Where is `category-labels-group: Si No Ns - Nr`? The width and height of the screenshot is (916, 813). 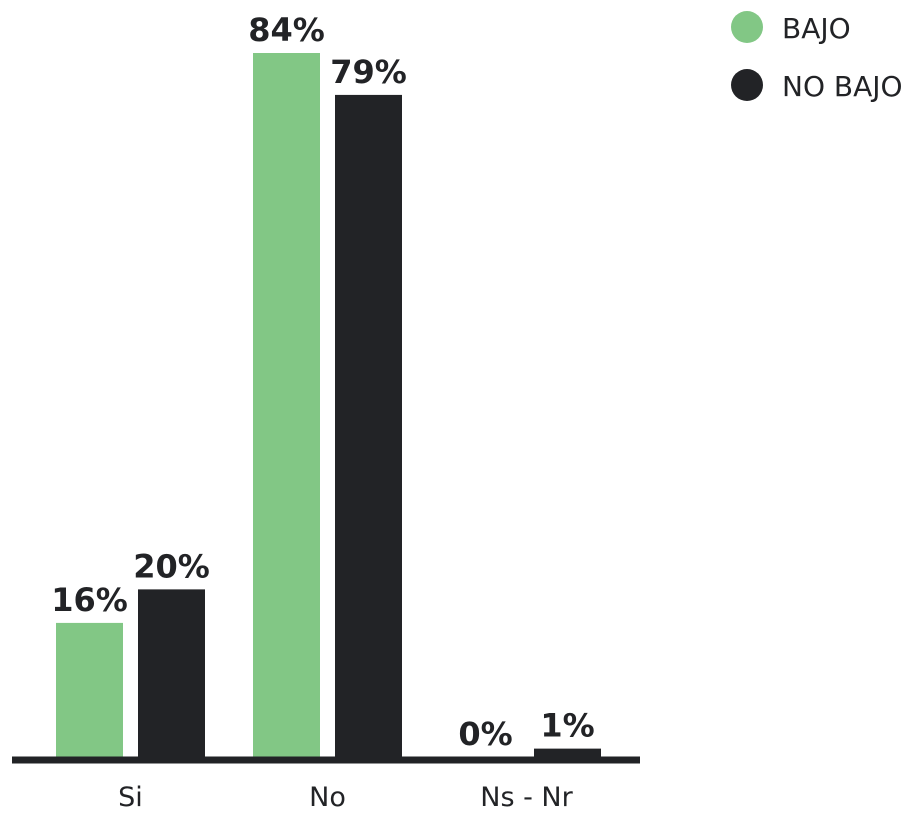 category-labels-group: Si No Ns - Nr is located at coordinates (345, 797).